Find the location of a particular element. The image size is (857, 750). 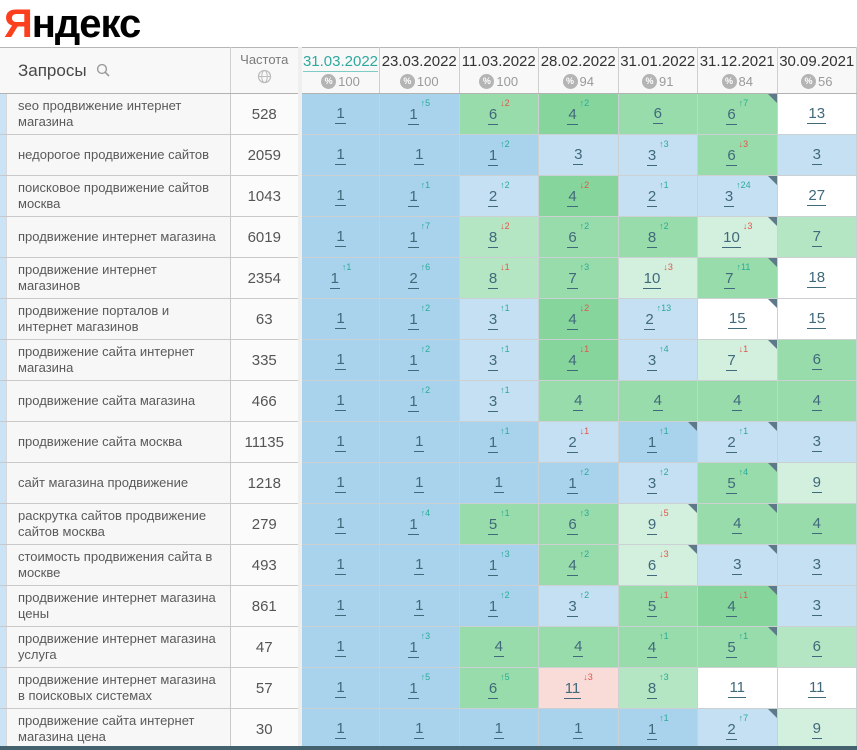

position-link: 11 is located at coordinates (737, 688).